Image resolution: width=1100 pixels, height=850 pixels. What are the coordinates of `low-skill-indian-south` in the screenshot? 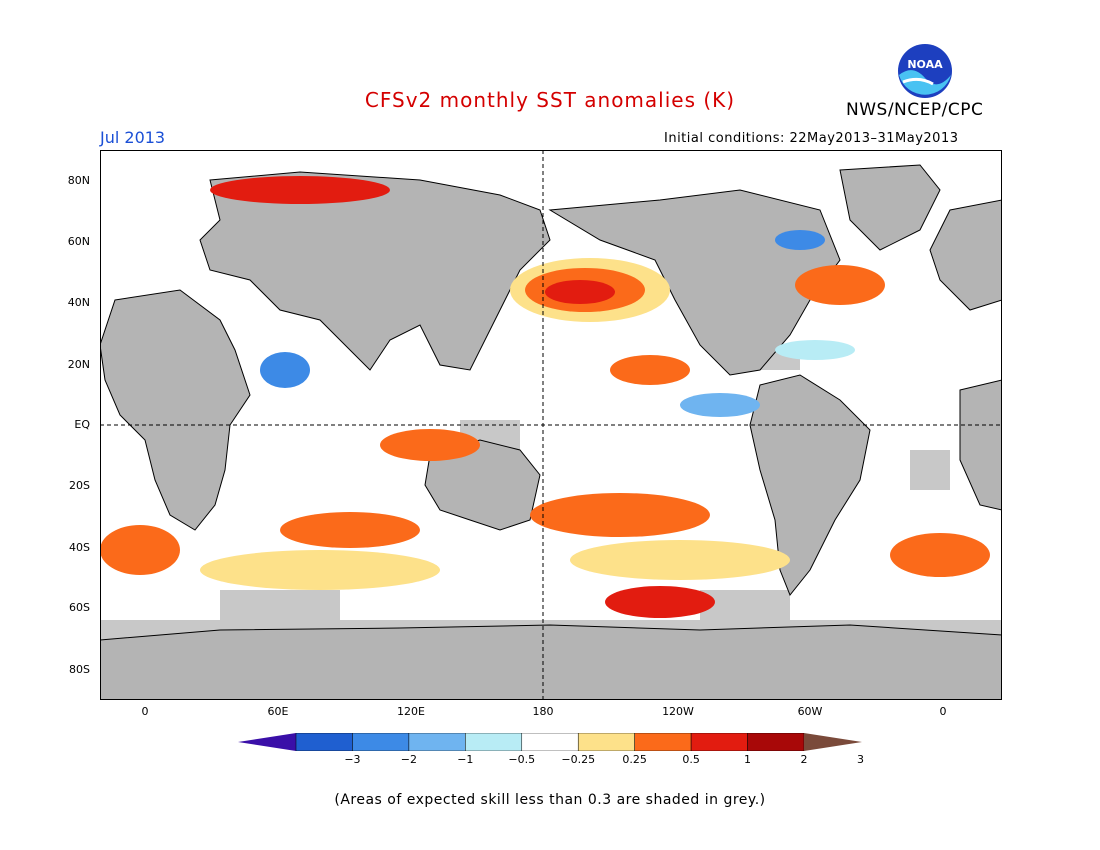 It's located at (280, 605).